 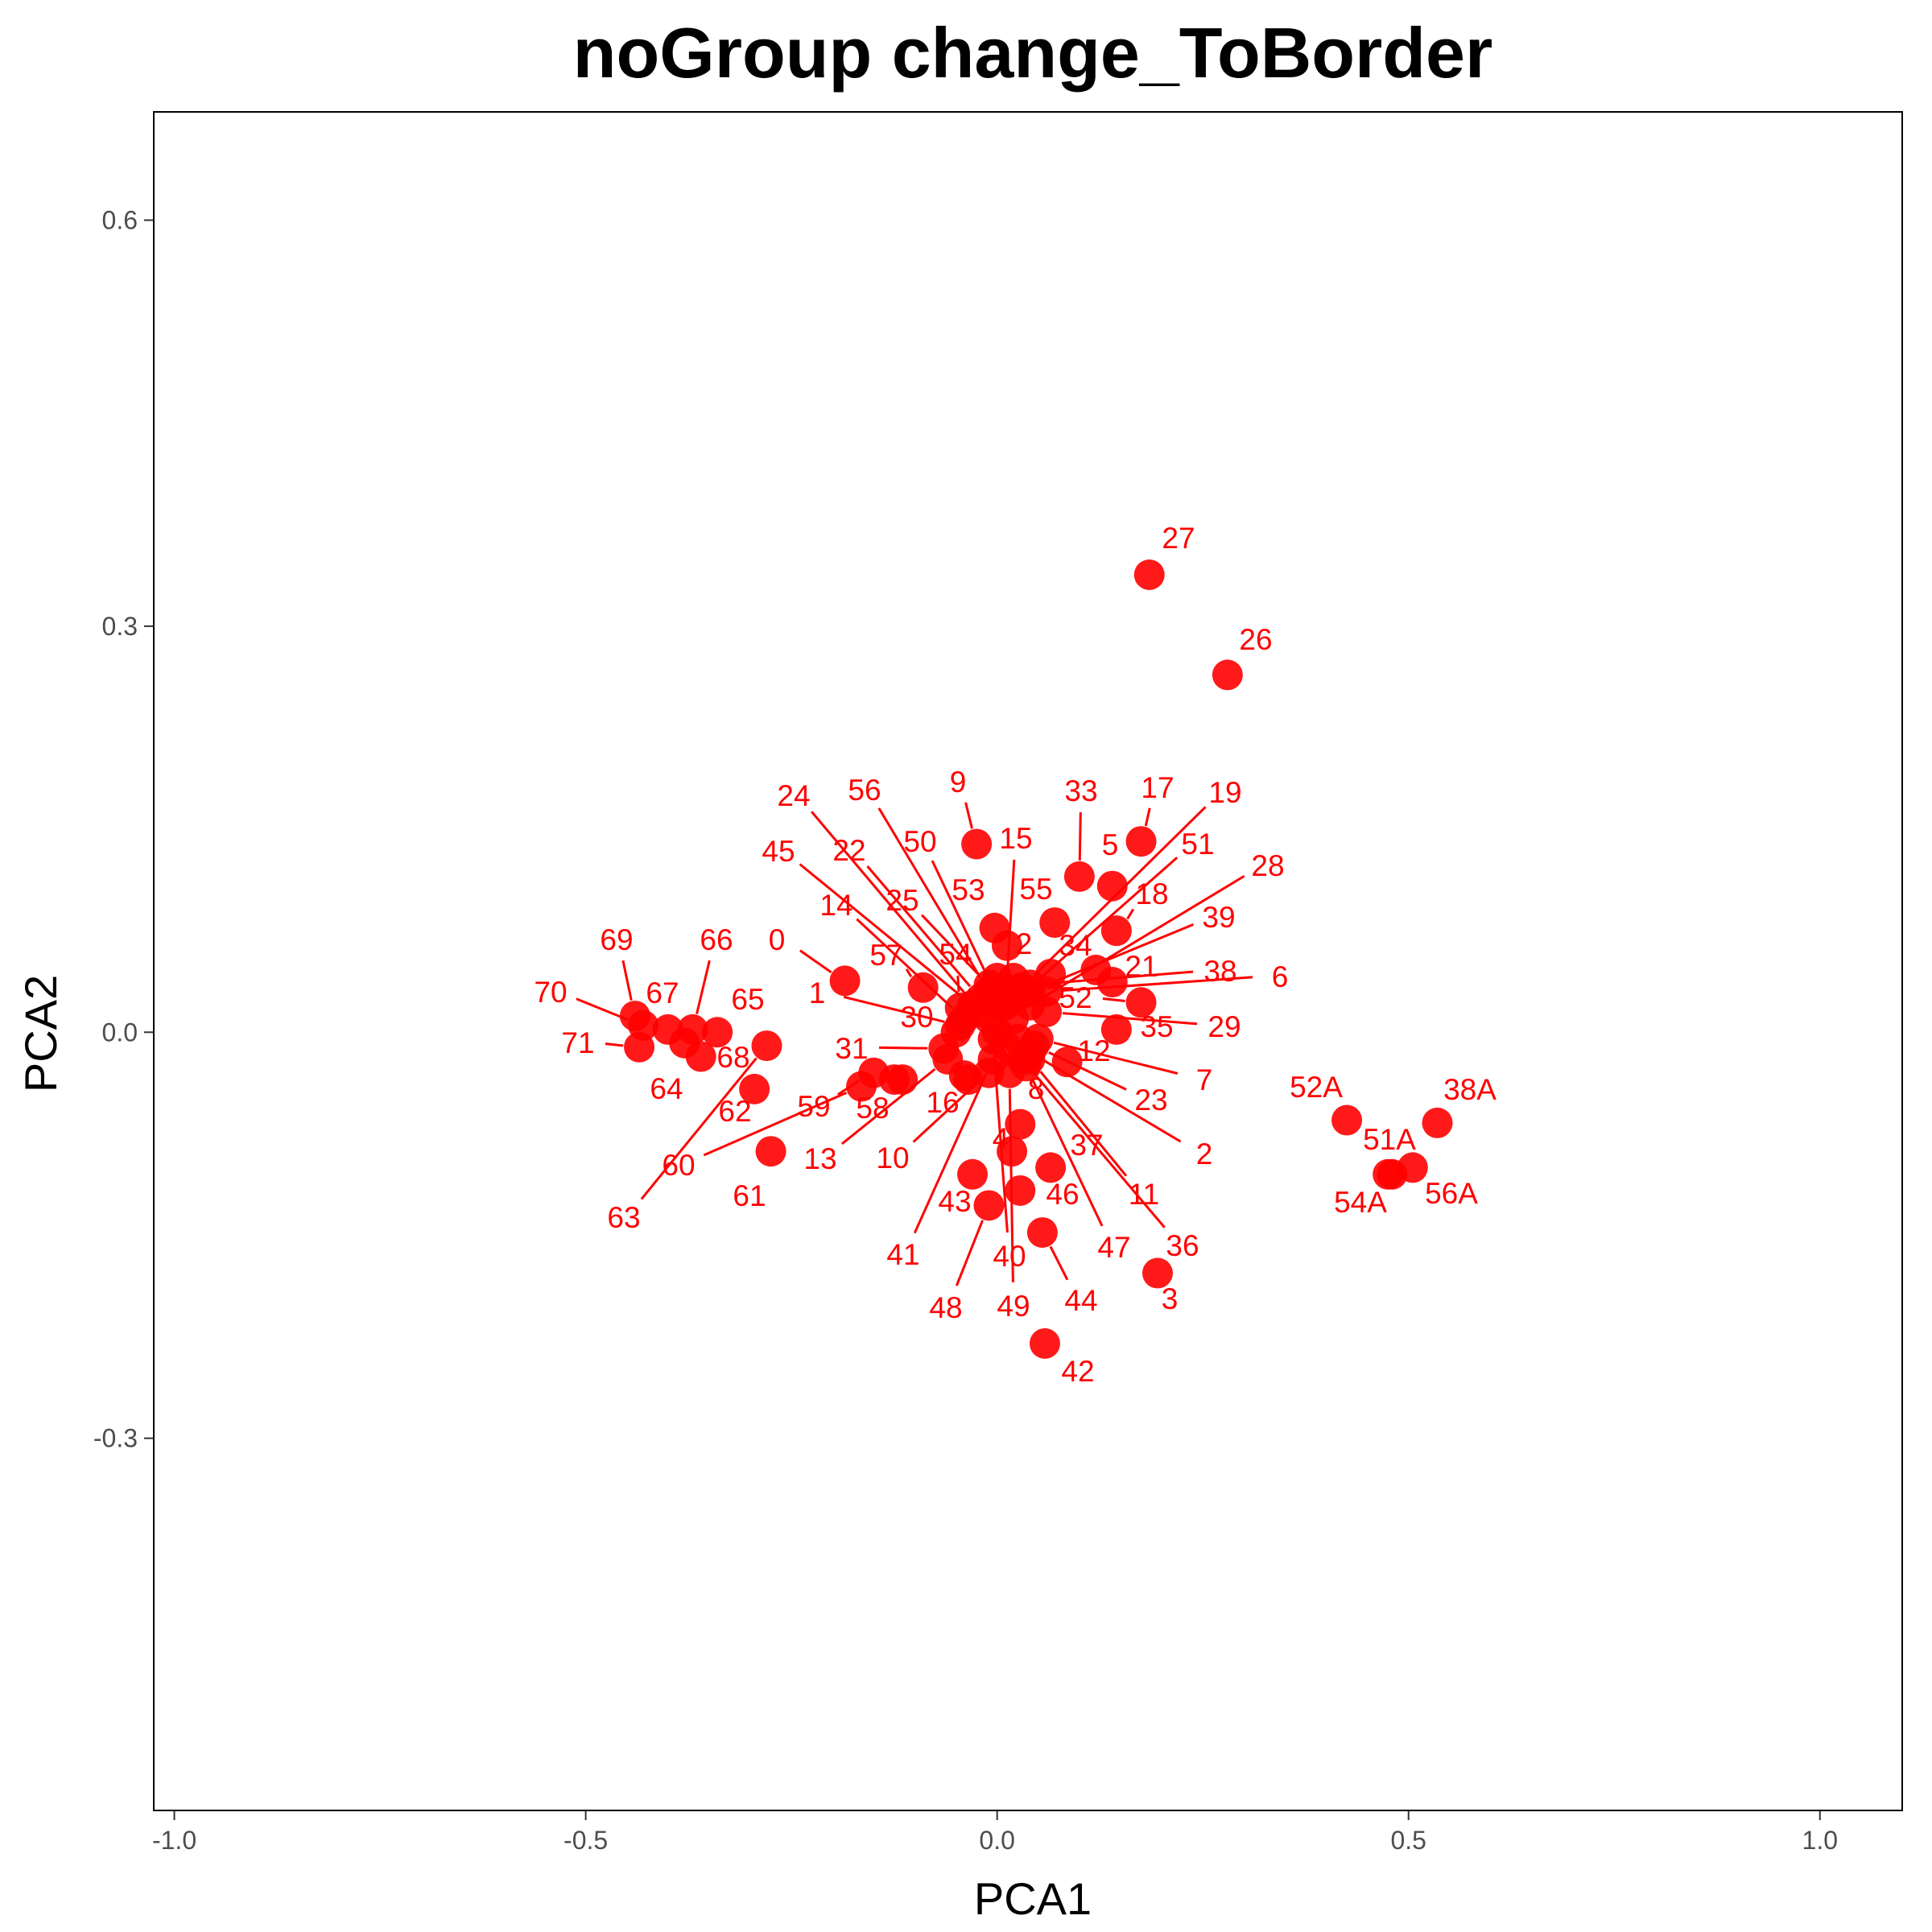 What do you see at coordinates (1469, 1089) in the screenshot?
I see `point-label: 38A` at bounding box center [1469, 1089].